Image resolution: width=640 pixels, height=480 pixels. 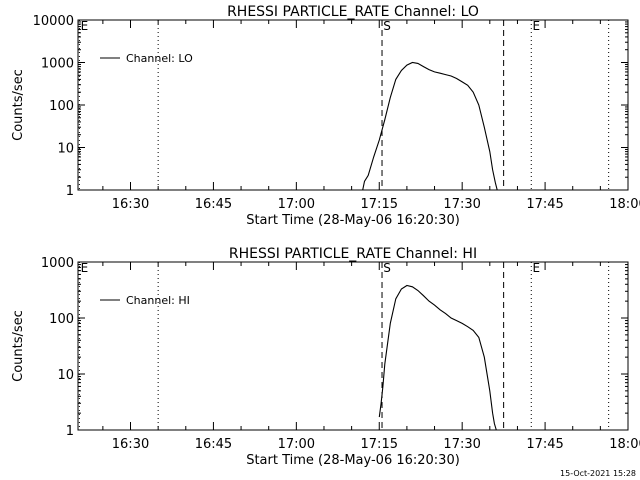 What do you see at coordinates (159, 58) in the screenshot?
I see `legend-label: Channel: LO` at bounding box center [159, 58].